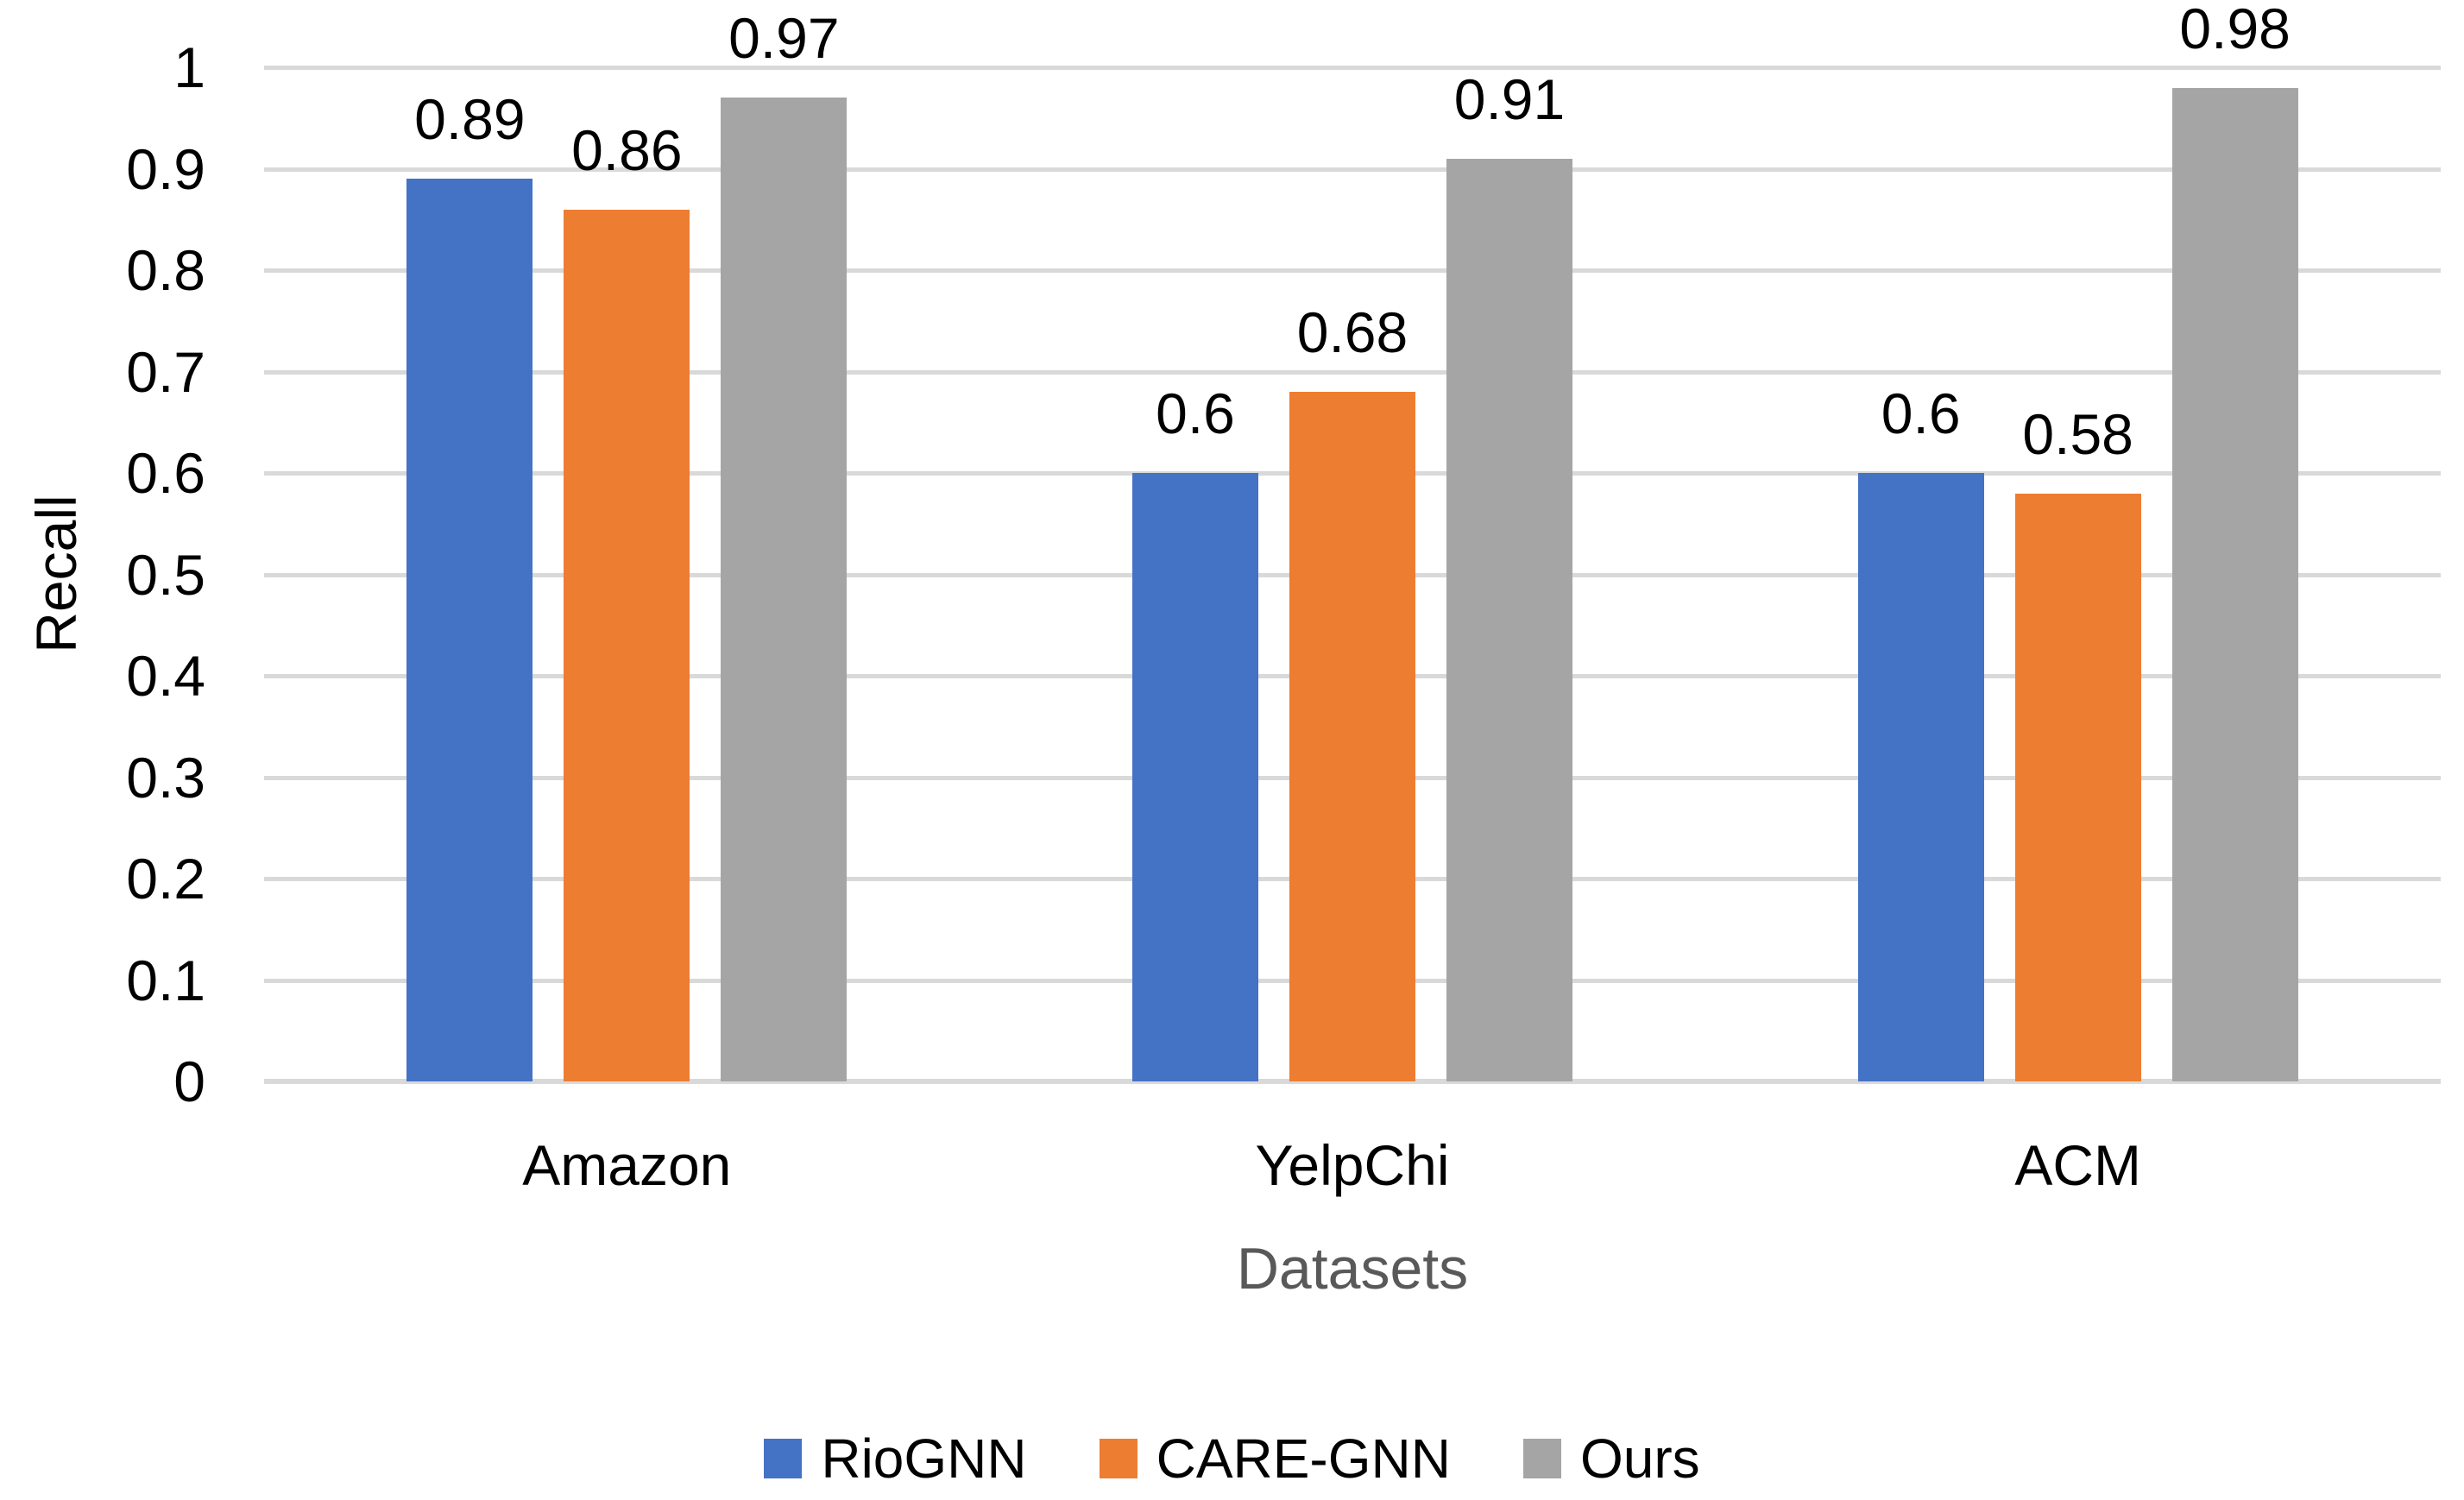 The height and width of the screenshot is (1500, 2464). What do you see at coordinates (165, 270) in the screenshot?
I see `y-tick-label: 0.8` at bounding box center [165, 270].